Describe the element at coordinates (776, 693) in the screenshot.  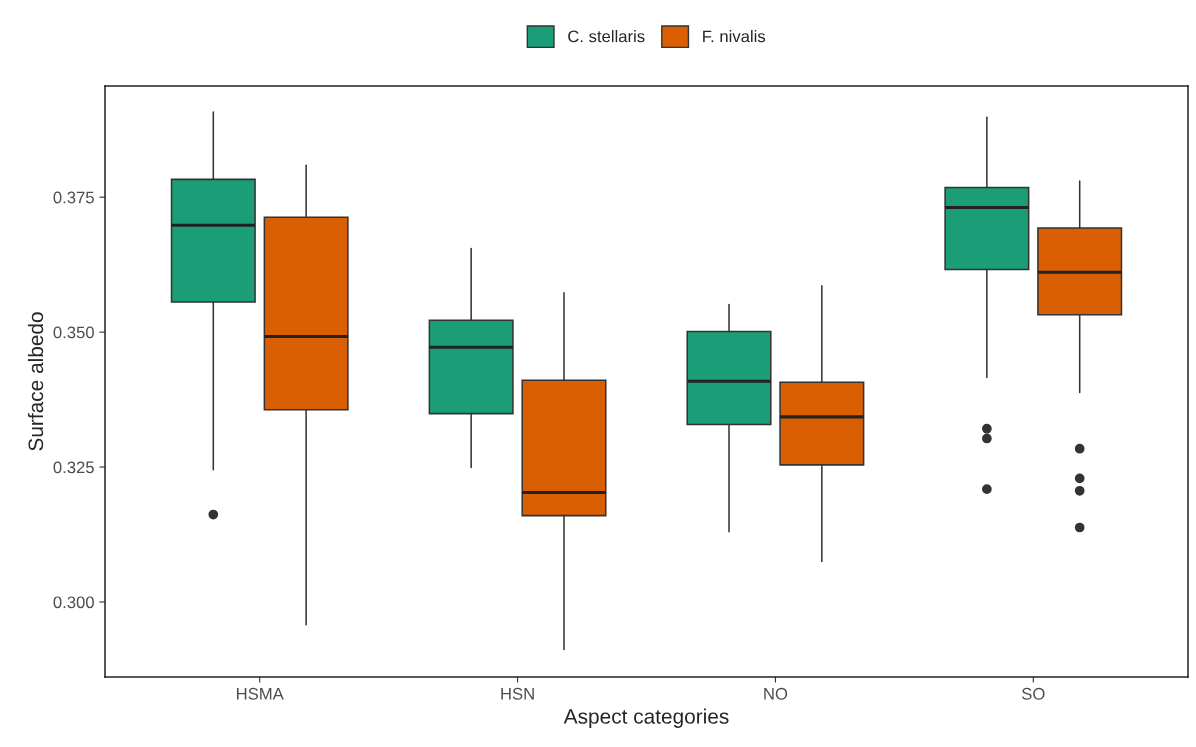
I see `x-tick-label: NO` at that location.